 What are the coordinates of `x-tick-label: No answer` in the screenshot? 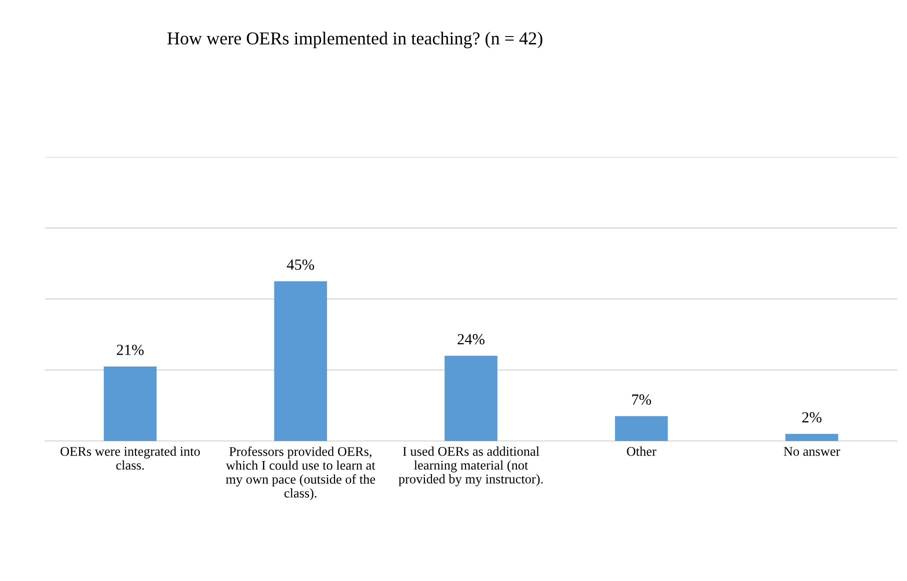 It's located at (812, 451).